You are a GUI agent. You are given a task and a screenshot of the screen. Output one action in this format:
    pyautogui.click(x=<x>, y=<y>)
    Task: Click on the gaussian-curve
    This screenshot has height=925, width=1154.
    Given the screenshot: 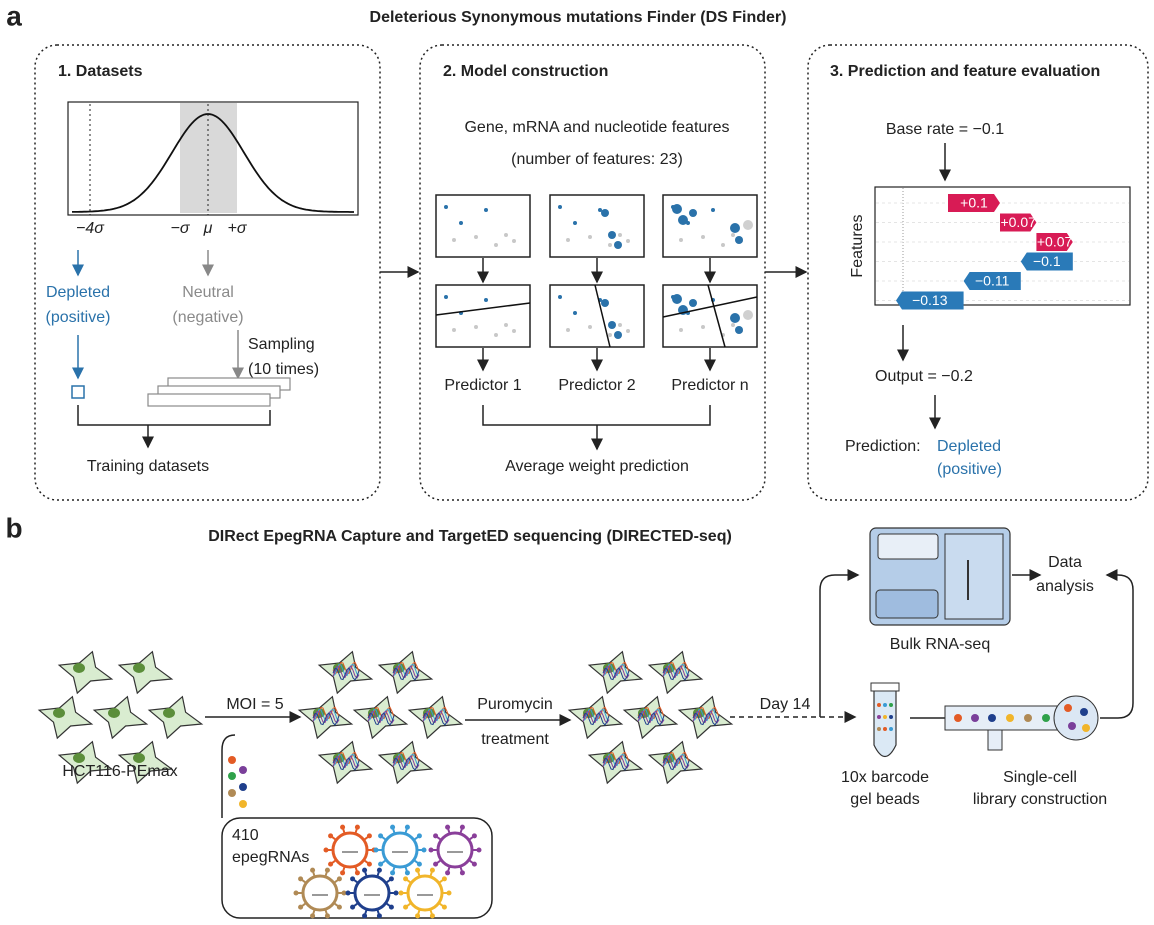 What is the action you would take?
    pyautogui.click(x=213, y=163)
    